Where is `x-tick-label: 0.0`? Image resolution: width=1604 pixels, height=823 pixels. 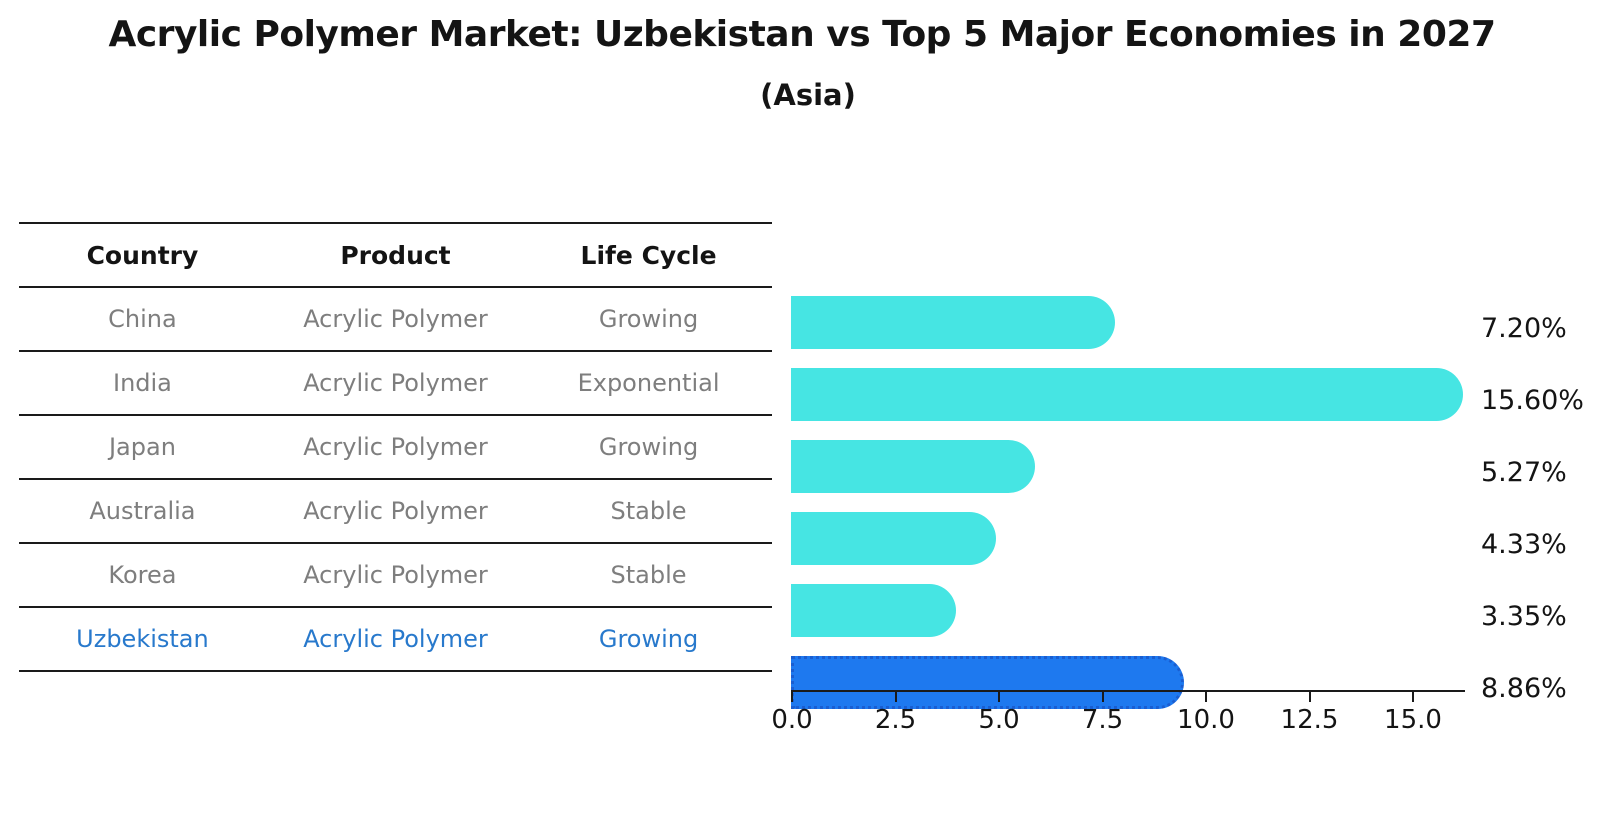 x-tick-label: 0.0 is located at coordinates (792, 720).